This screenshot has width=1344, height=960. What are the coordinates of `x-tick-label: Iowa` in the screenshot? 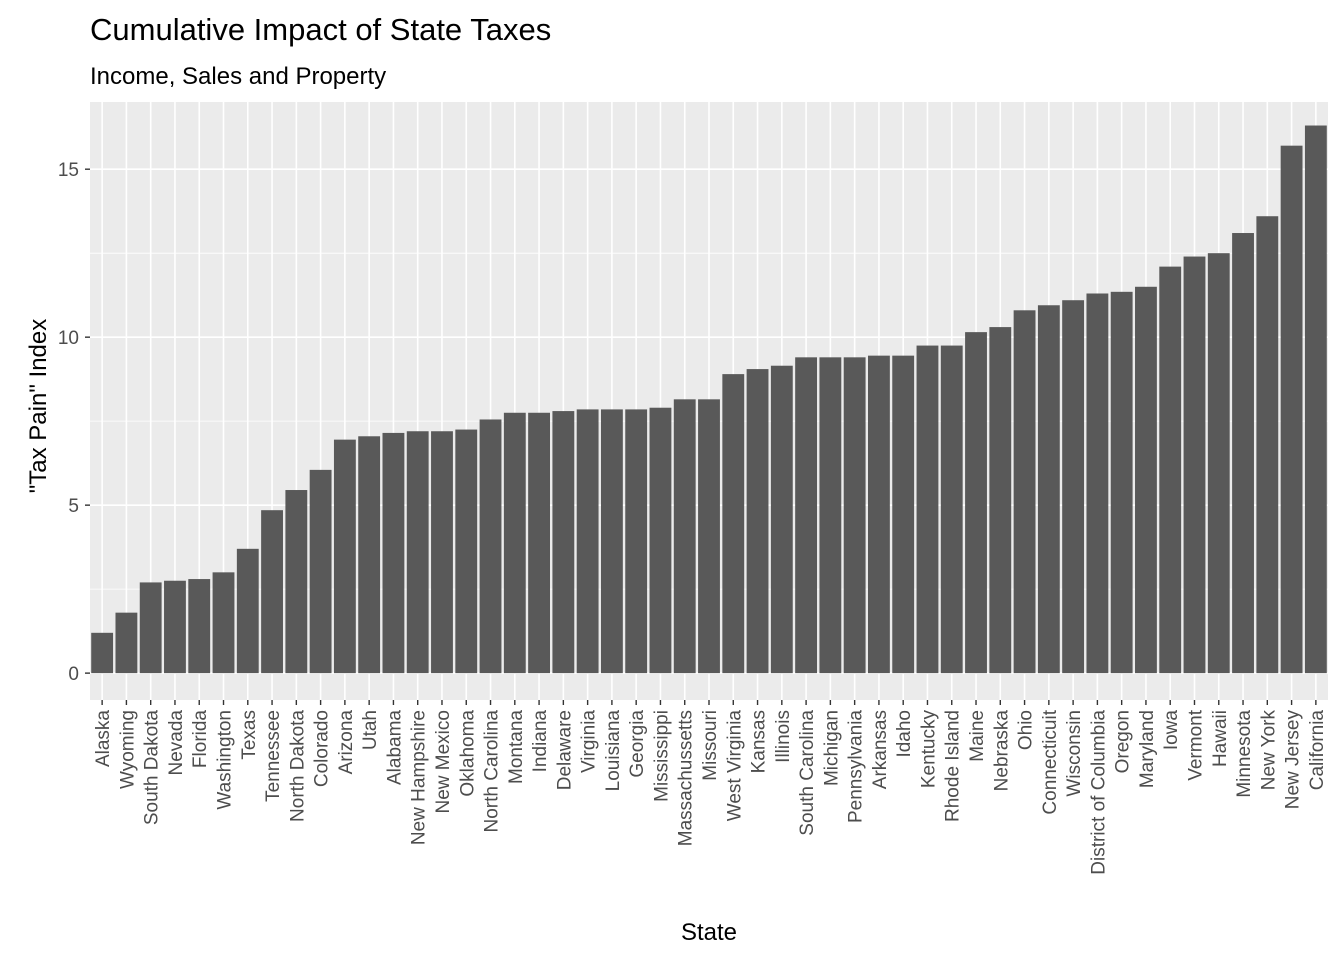 It's located at (1171, 730).